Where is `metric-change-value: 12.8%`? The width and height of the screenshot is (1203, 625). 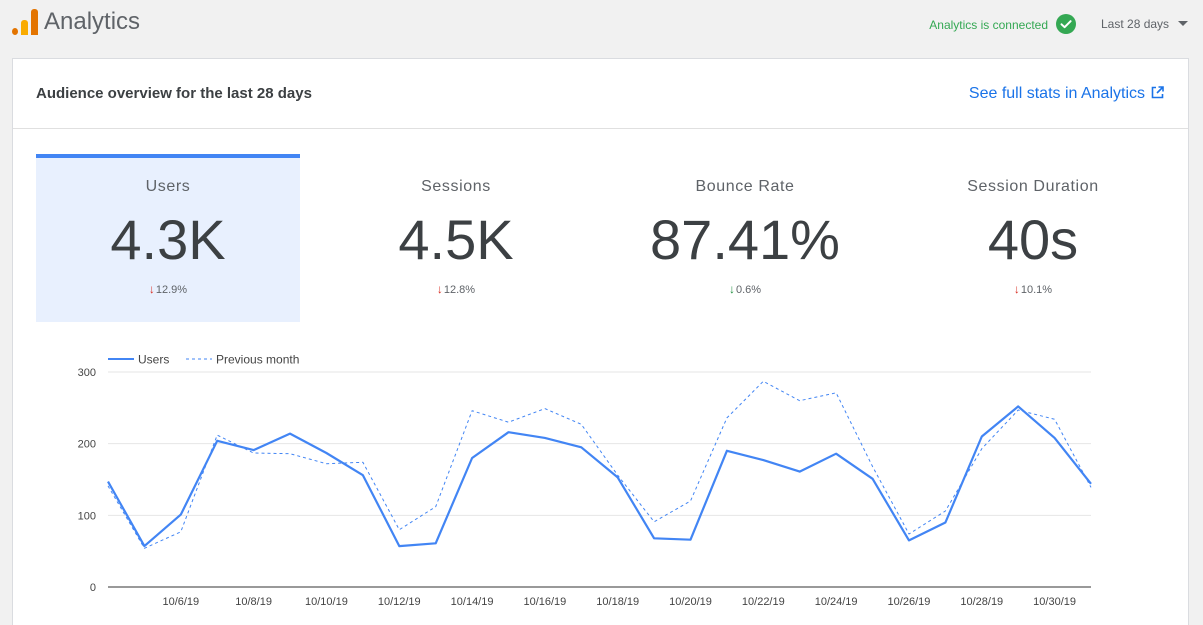
metric-change-value: 12.8% is located at coordinates (459, 290).